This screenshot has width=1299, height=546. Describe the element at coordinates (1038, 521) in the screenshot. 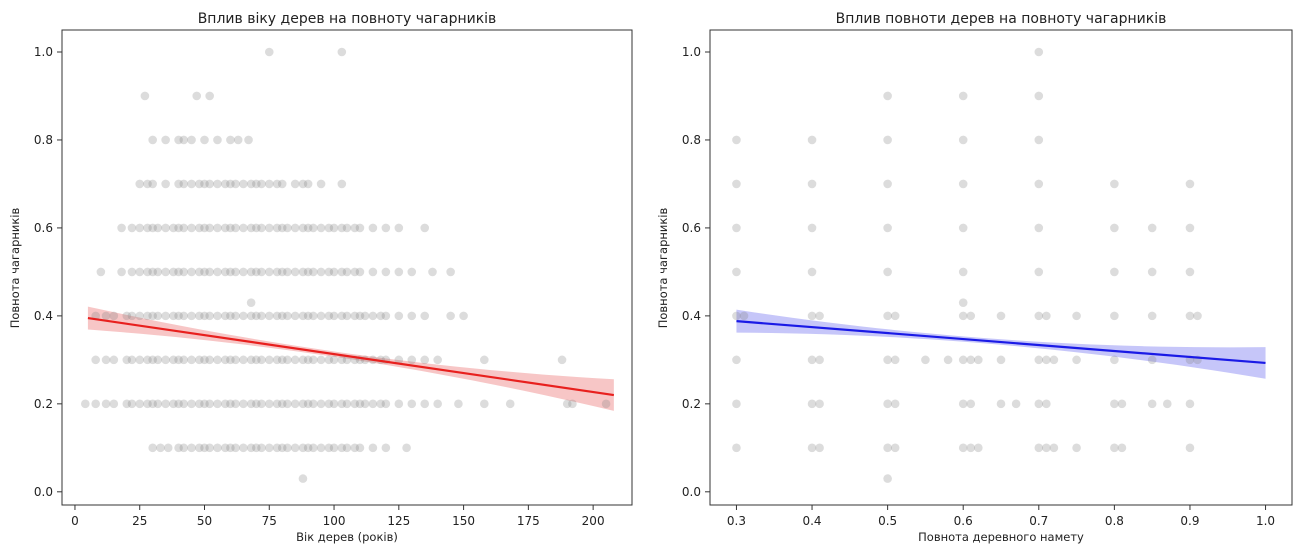

I see `x-tick-label: 0.7` at that location.